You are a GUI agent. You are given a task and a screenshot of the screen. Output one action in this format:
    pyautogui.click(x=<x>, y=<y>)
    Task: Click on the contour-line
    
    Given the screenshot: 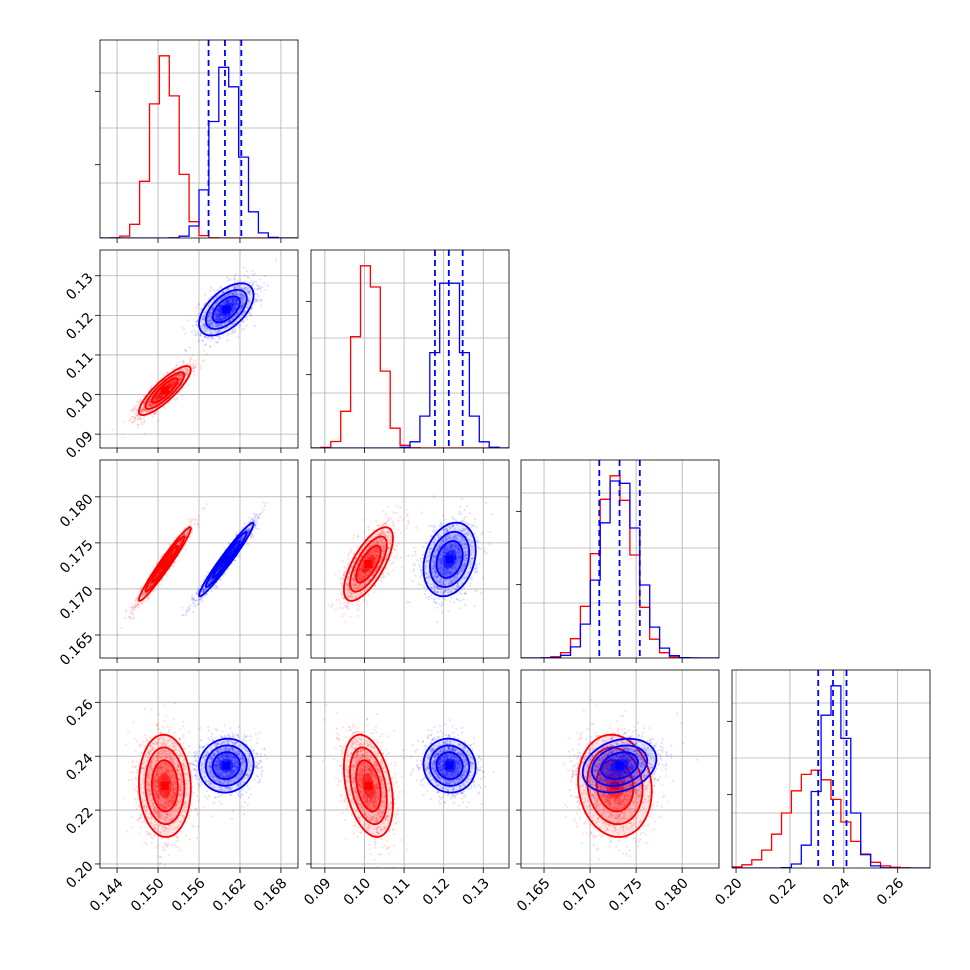 What is the action you would take?
    pyautogui.click(x=165, y=564)
    